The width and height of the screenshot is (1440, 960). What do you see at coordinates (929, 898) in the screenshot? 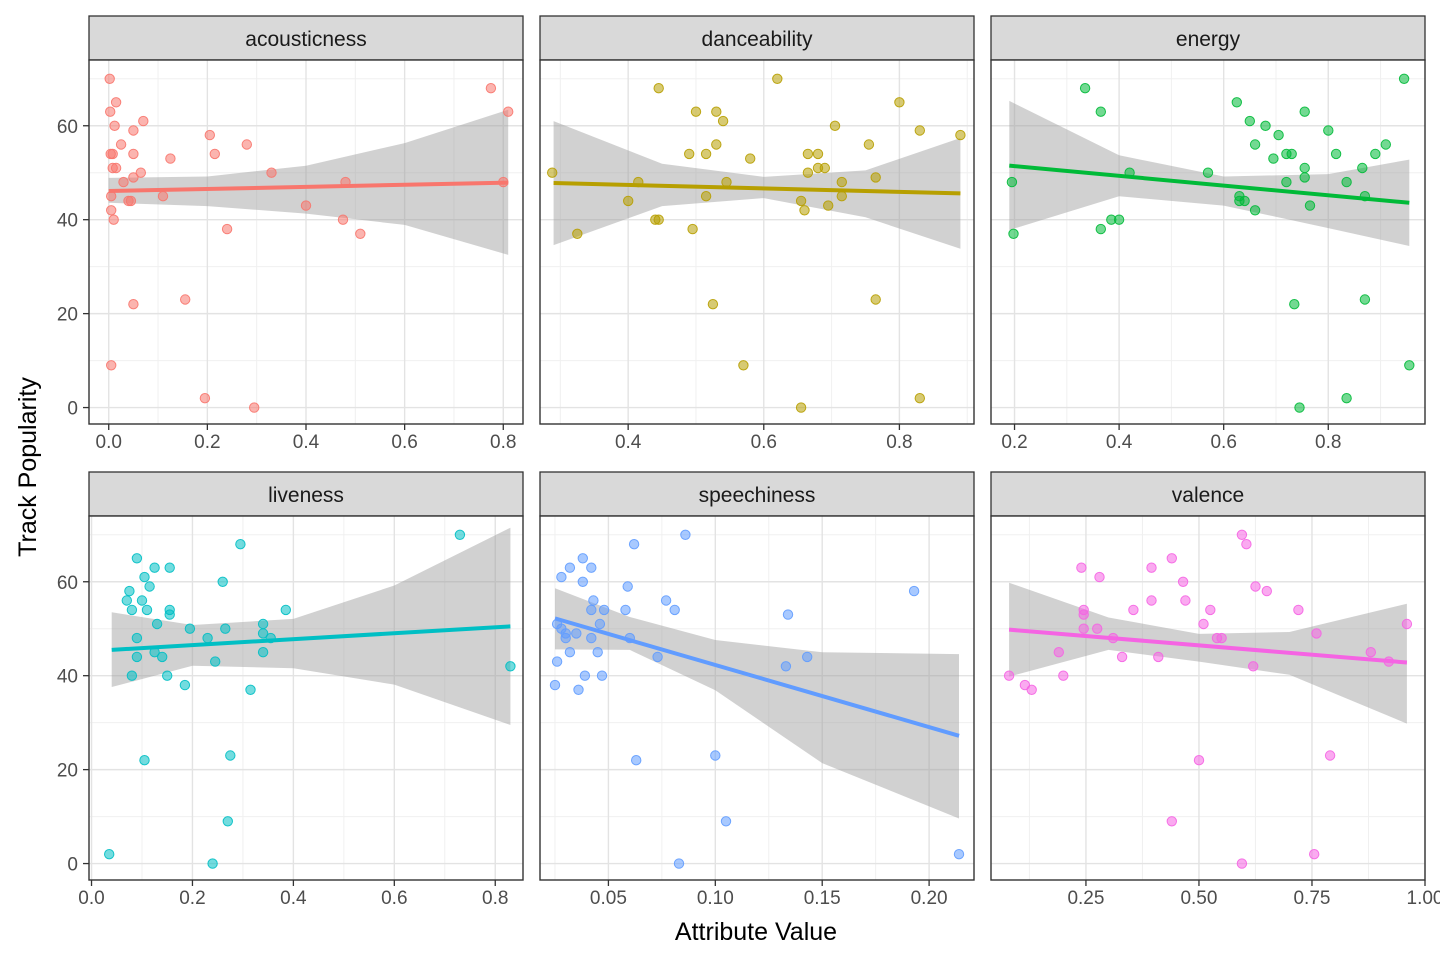
I see `x-tick-label: 0.20` at bounding box center [929, 898].